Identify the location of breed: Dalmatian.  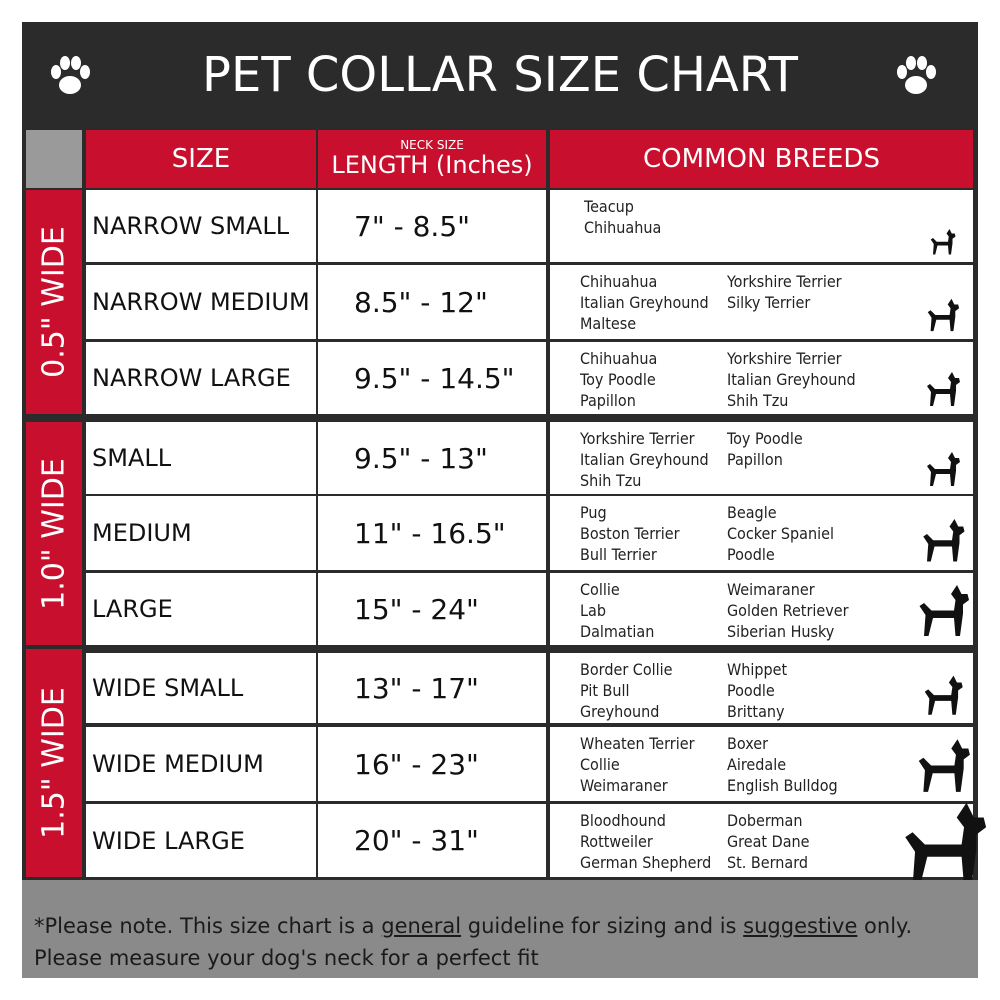
(617, 631).